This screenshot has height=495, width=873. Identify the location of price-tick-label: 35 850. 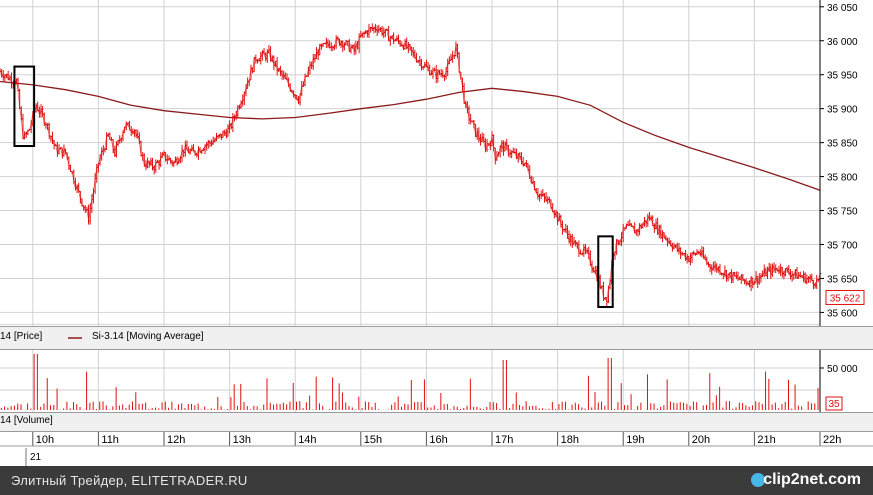
(842, 144).